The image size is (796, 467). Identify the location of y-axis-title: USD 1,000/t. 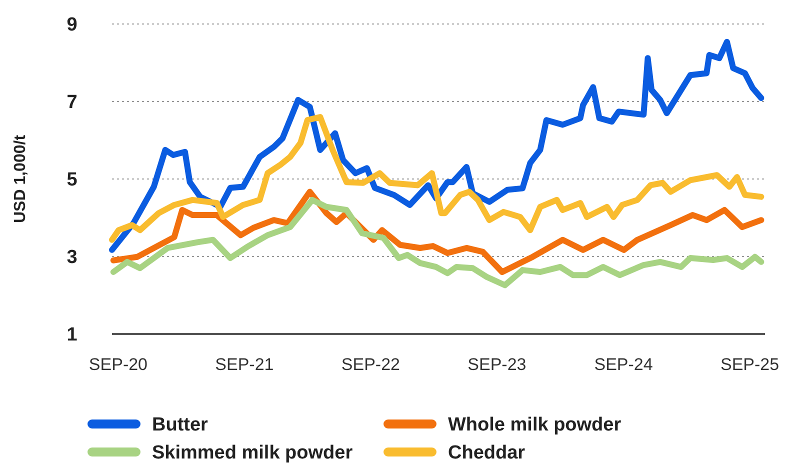
(20, 179).